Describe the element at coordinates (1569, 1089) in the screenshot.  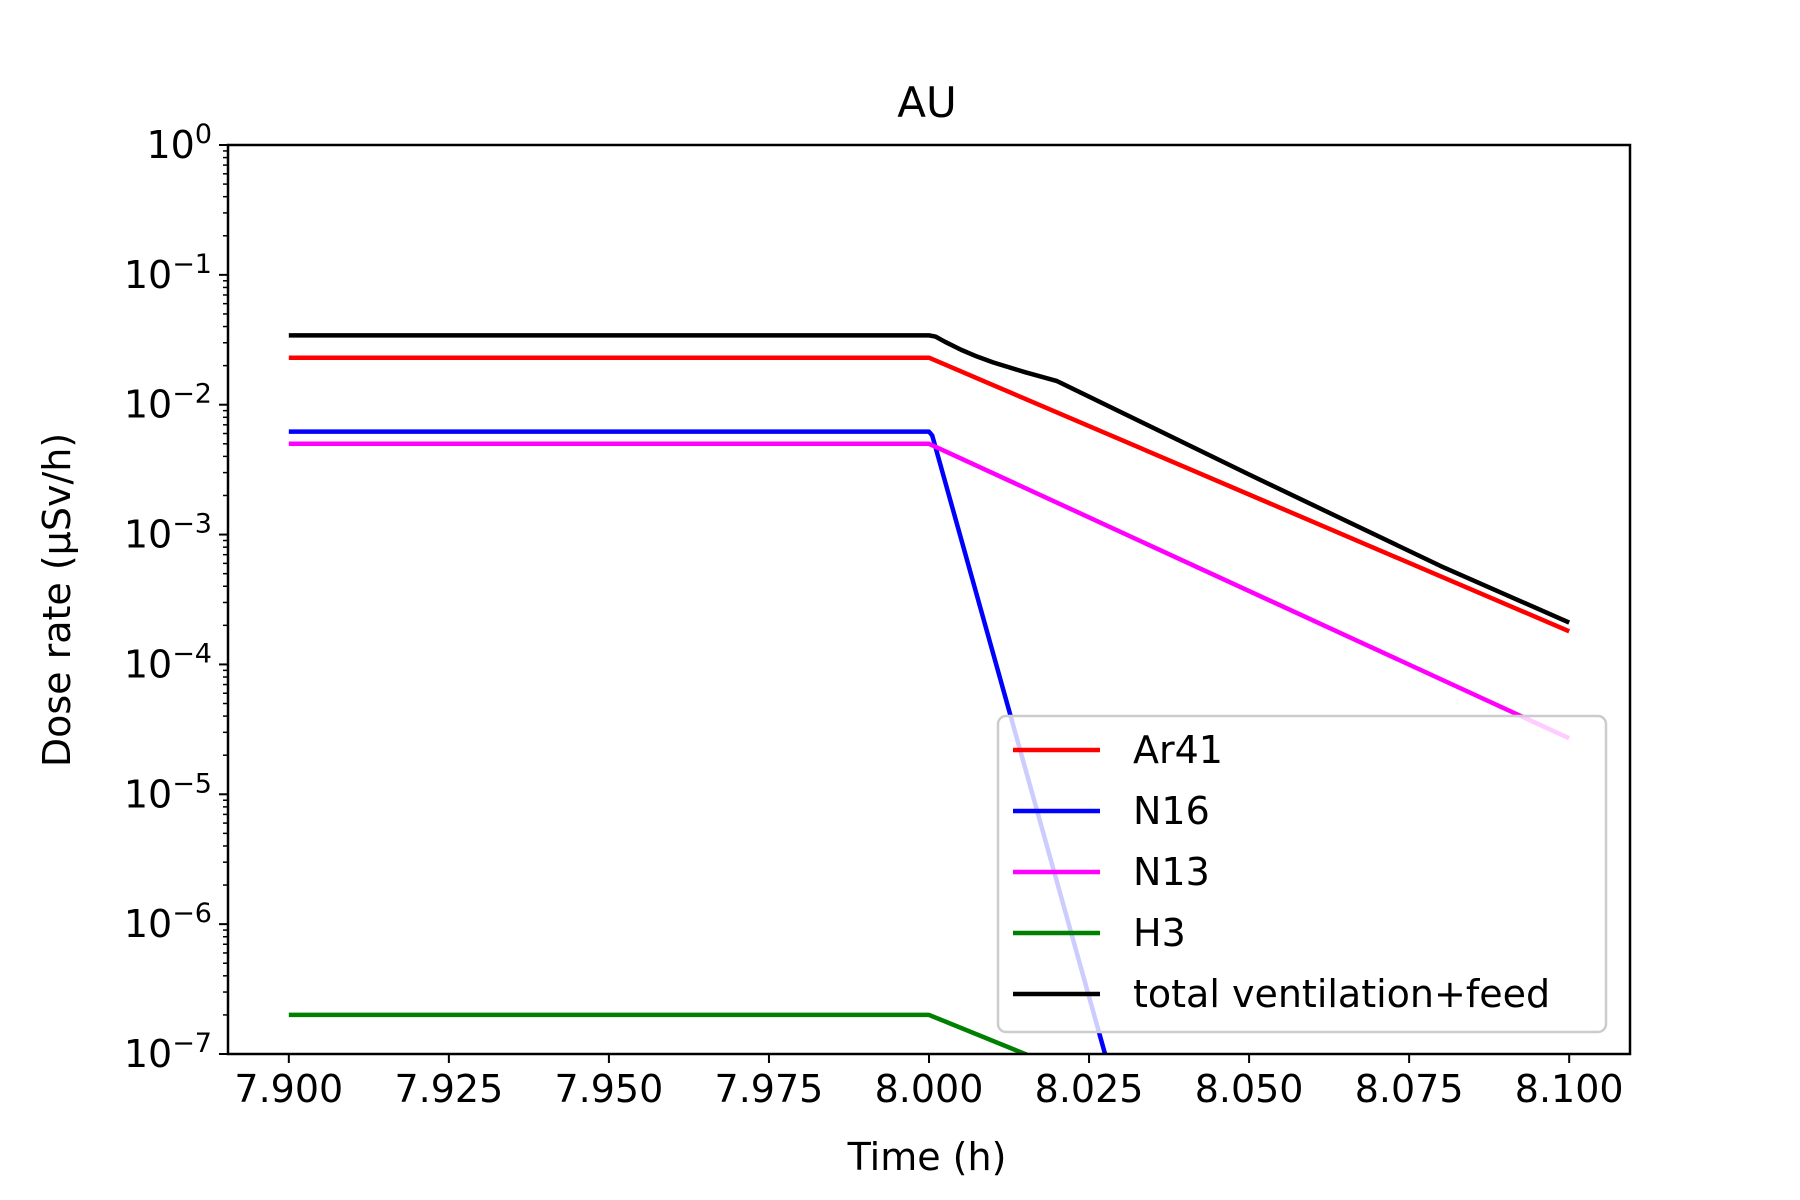
I see `x-tick-label: 8.100` at that location.